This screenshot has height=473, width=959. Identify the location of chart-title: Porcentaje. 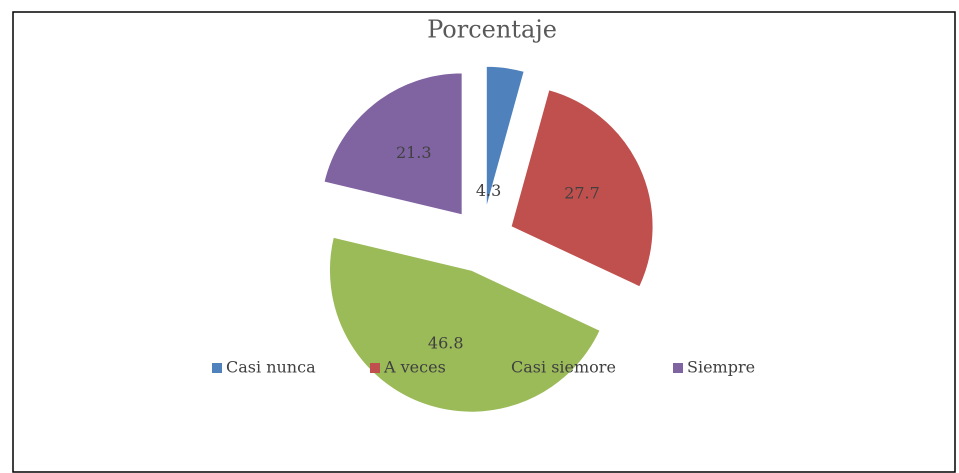
(492, 30).